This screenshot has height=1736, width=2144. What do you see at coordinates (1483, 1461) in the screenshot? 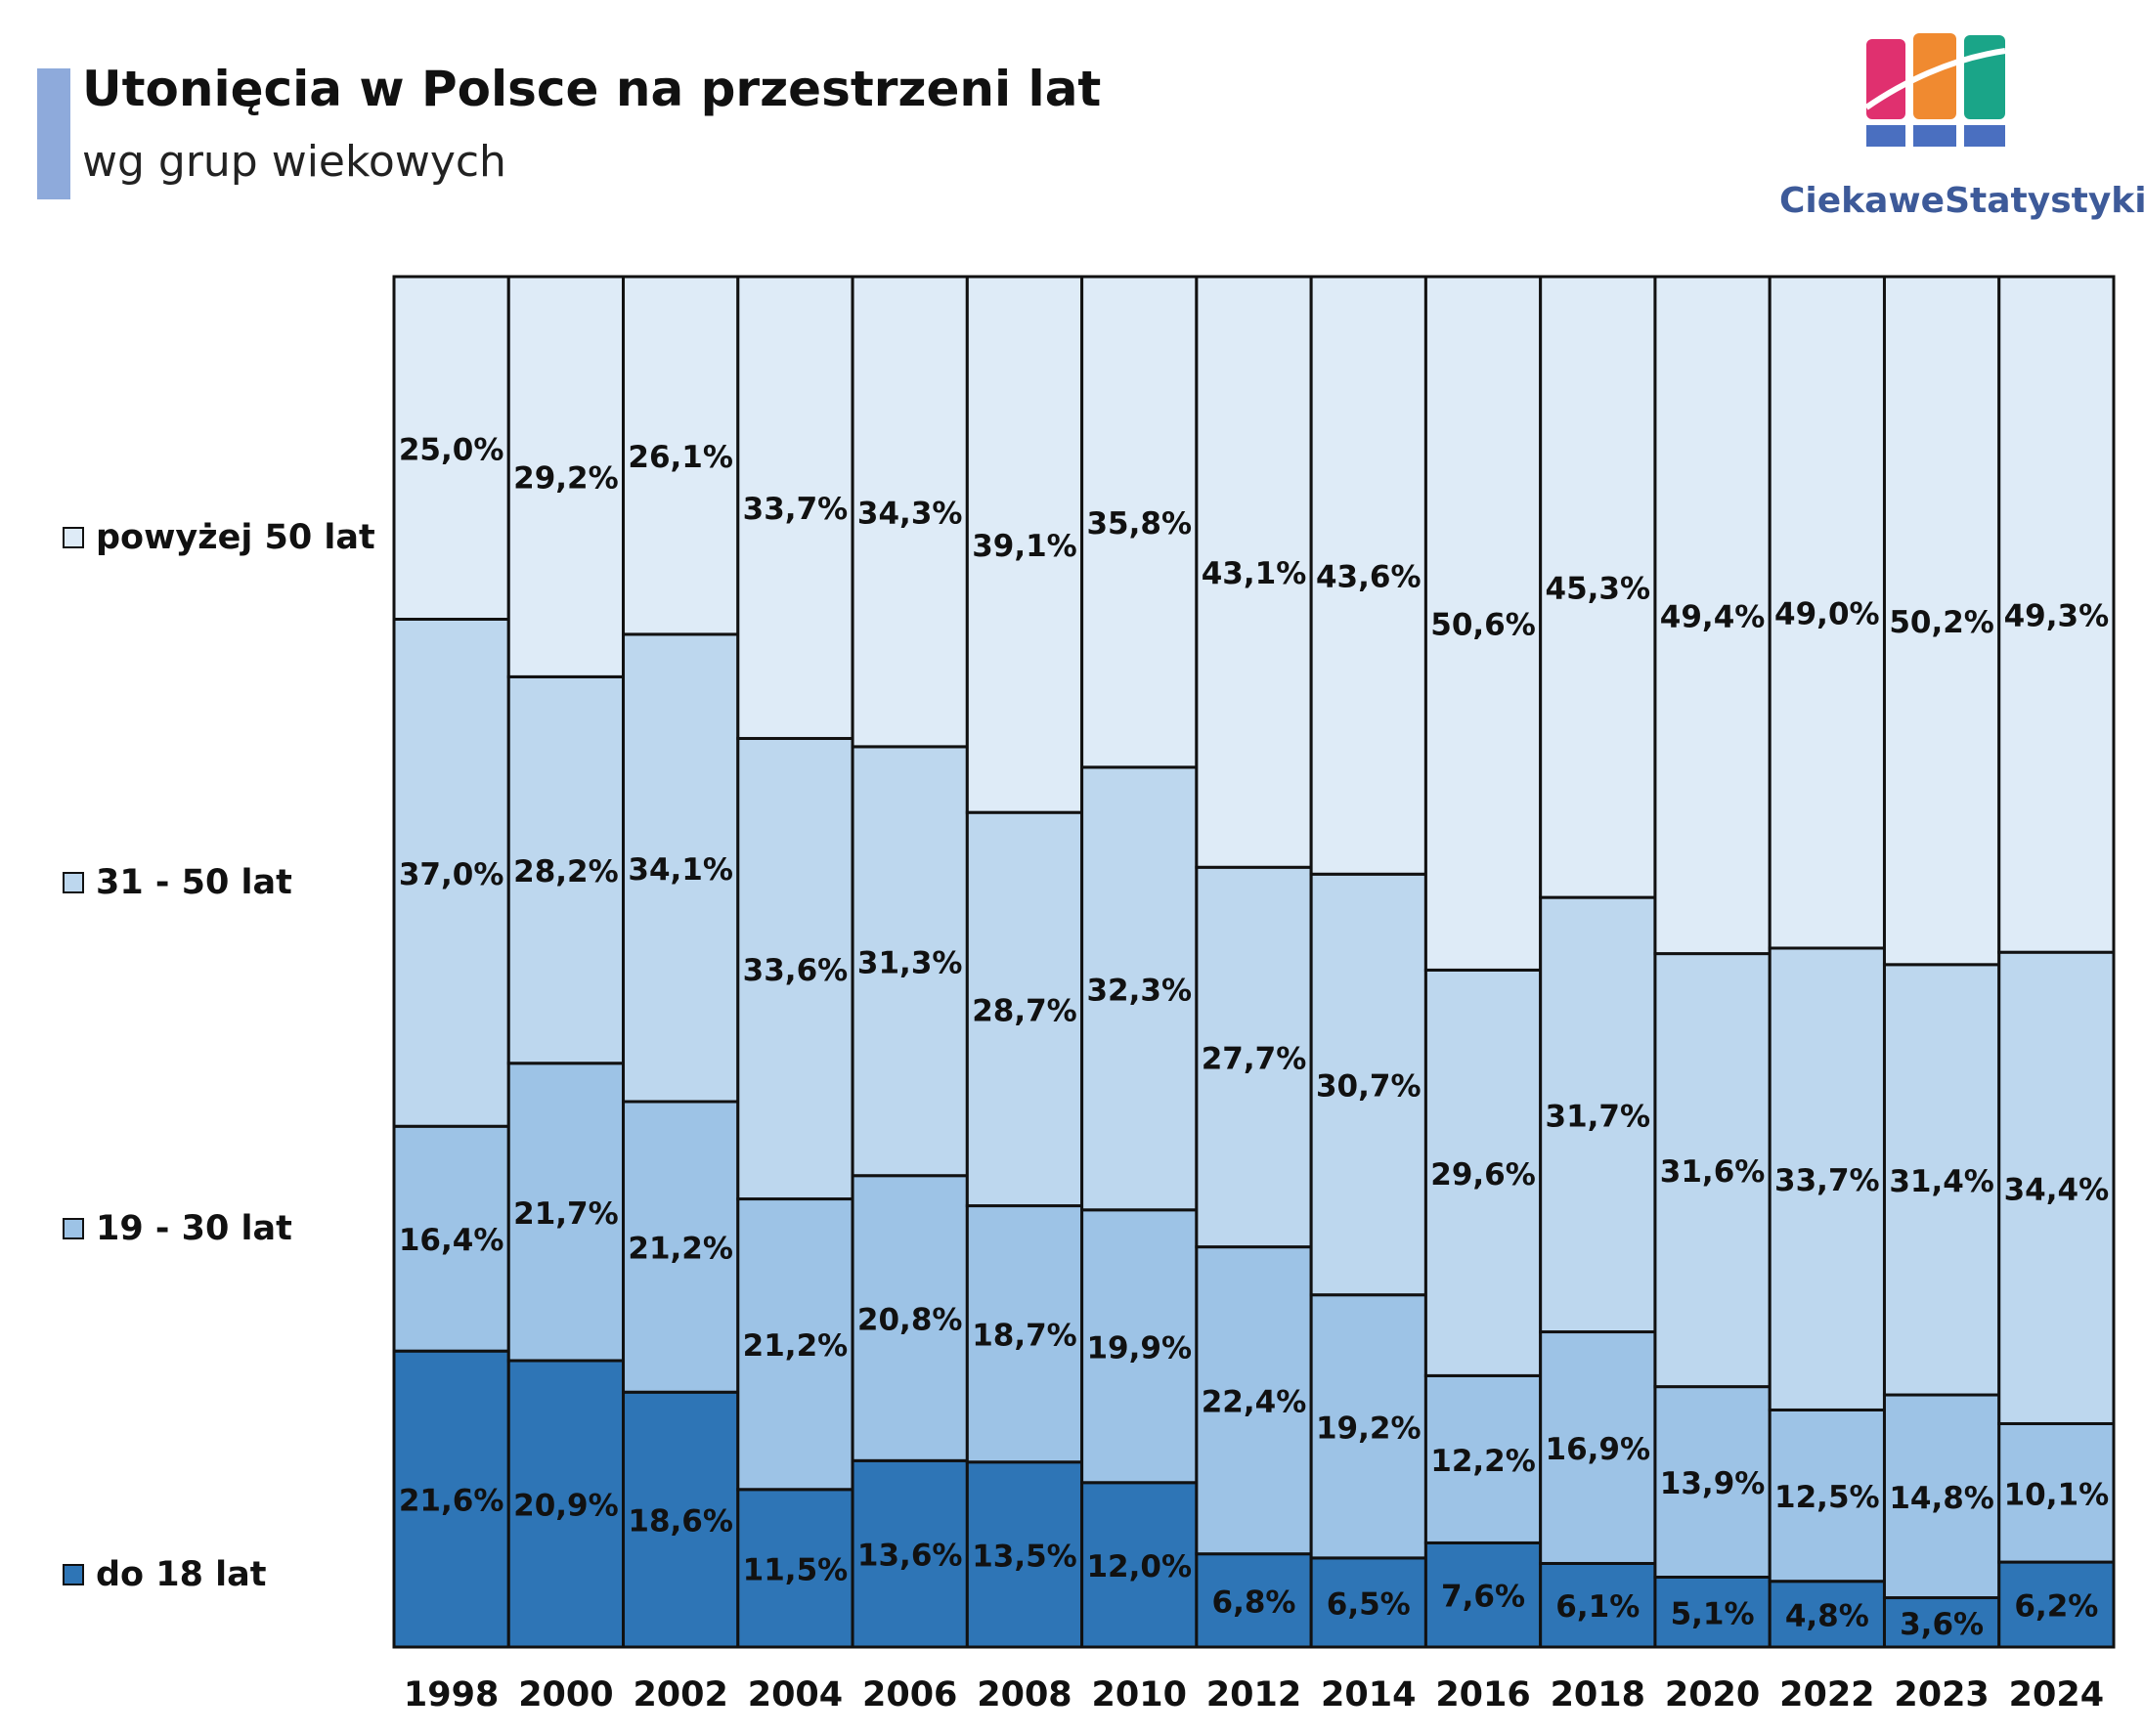
I see `data-label: 12,2%` at bounding box center [1483, 1461].